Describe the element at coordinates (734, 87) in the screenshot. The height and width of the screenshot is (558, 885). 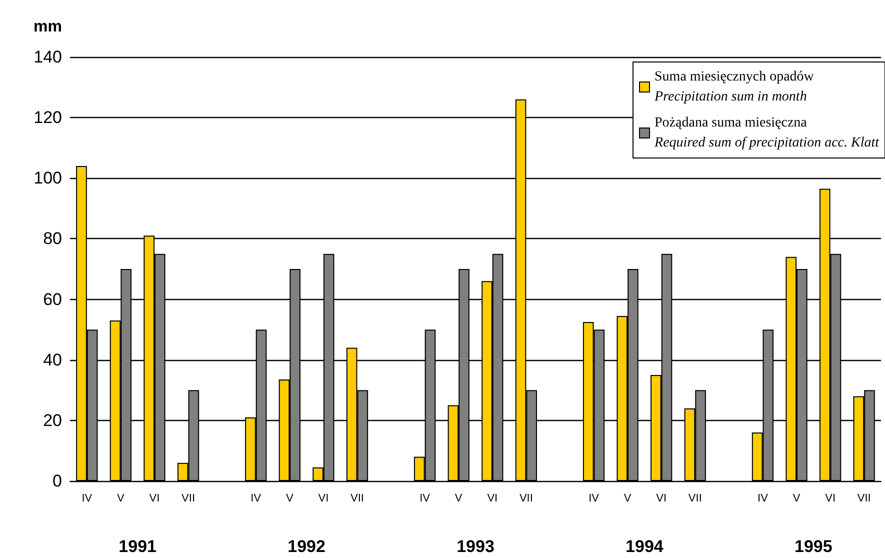
I see `legend-label: Suma miesięcznych opadów Precipitation sum in month` at that location.